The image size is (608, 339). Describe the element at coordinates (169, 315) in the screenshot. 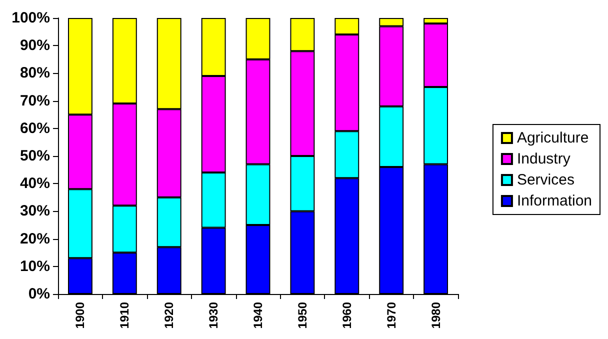

I see `x-tick-label: 1920` at that location.